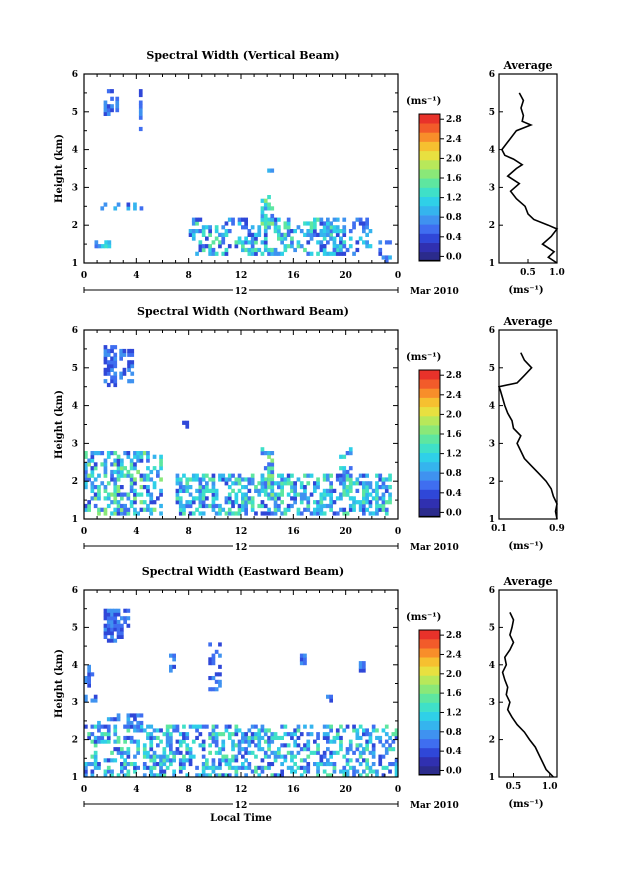 The width and height of the screenshot is (618, 875). I want to click on y-tick-label: 6, so click(75, 75).